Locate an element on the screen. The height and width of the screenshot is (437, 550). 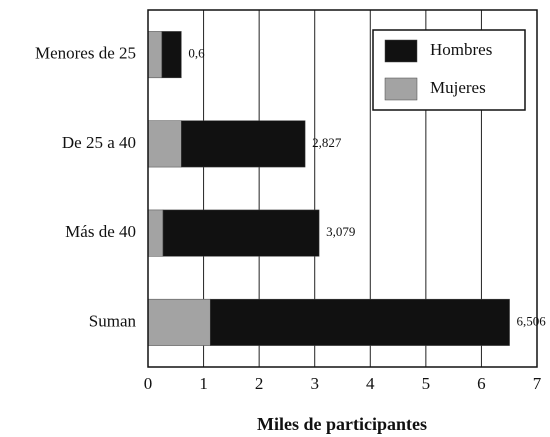
x-tick-label: 5 is located at coordinates (426, 383).